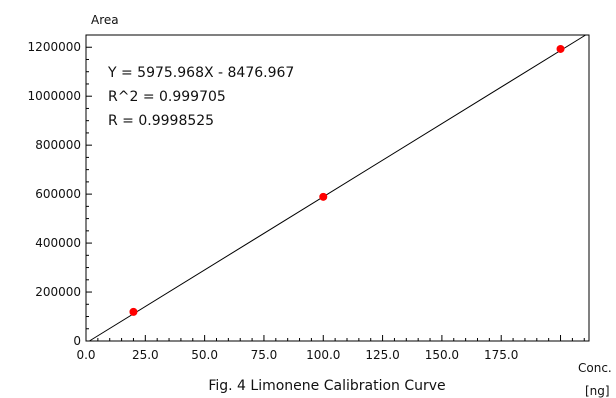  Describe the element at coordinates (204, 355) in the screenshot. I see `x-tick-label: 50.0` at that location.